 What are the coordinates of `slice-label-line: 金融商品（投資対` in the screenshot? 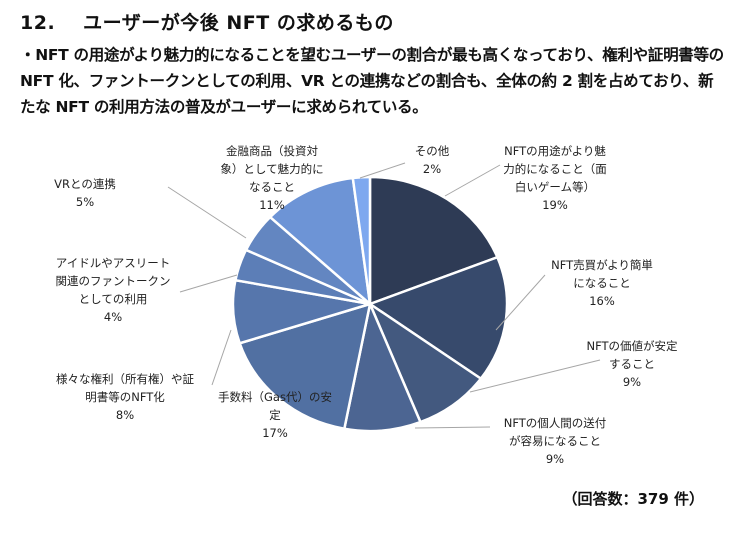 It's located at (272, 151).